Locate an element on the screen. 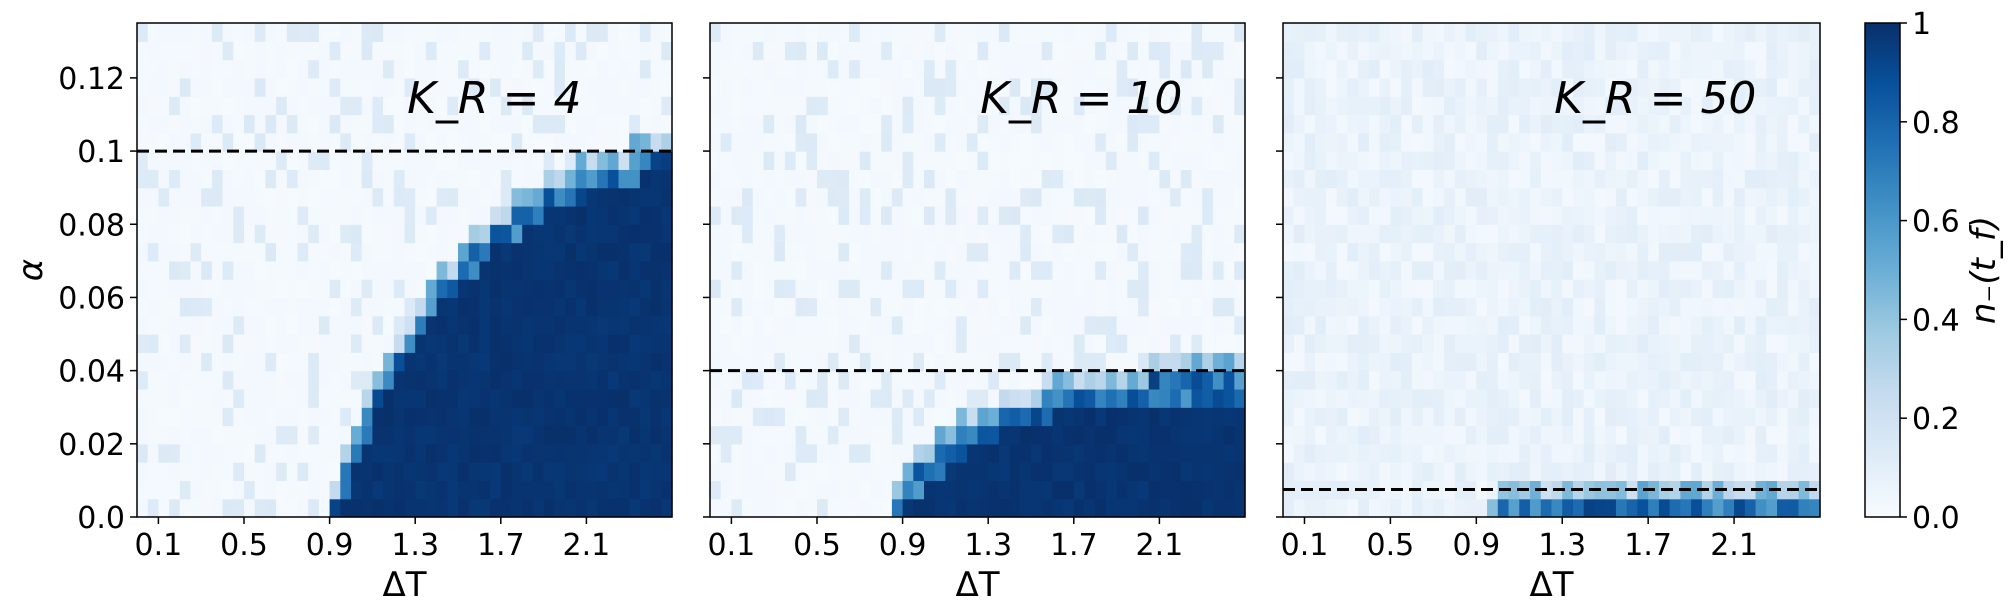 The image size is (2011, 611). x-tick-label: 0.5 is located at coordinates (244, 545).